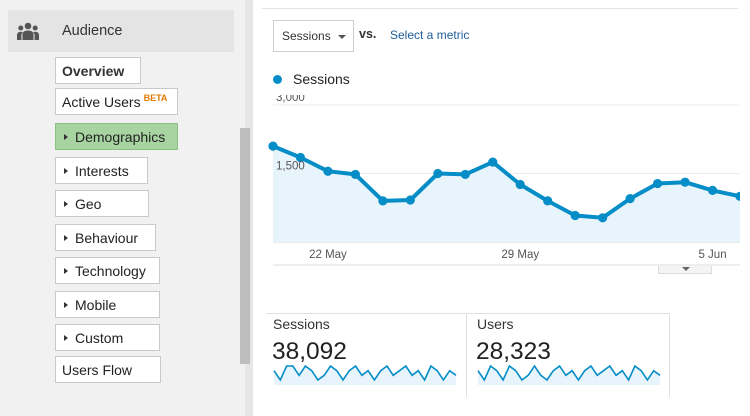 The image size is (750, 416). What do you see at coordinates (155, 97) in the screenshot?
I see `beta-badge: BETA` at bounding box center [155, 97].